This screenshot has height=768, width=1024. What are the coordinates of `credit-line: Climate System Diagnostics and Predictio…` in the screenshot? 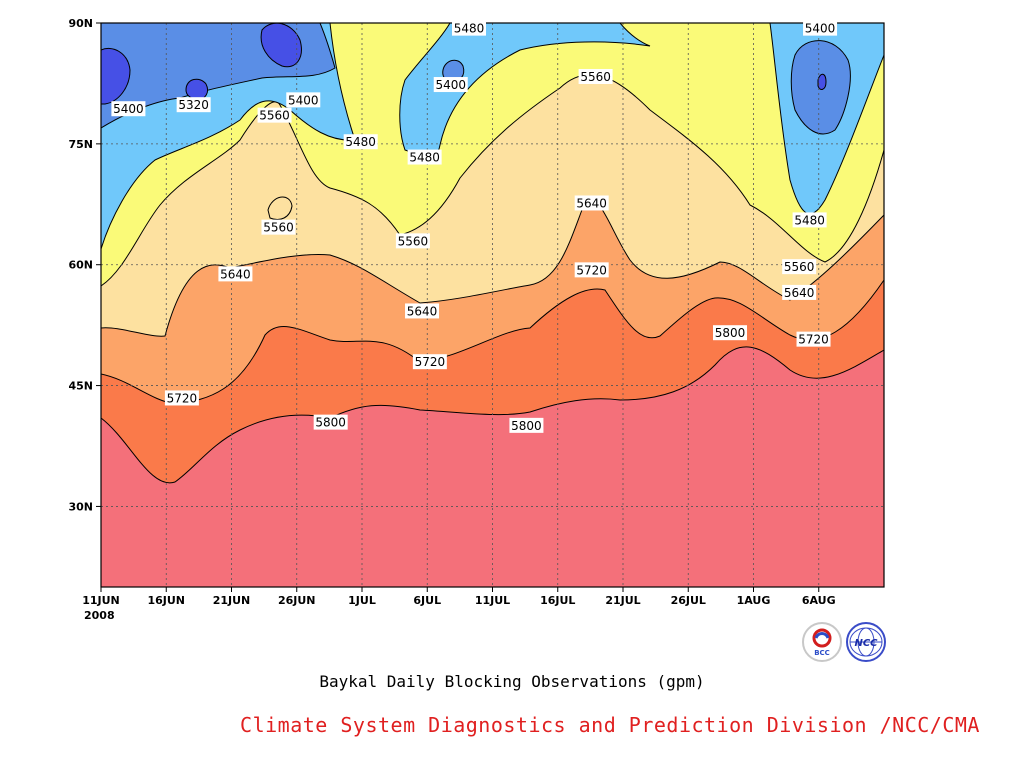 It's located at (610, 725).